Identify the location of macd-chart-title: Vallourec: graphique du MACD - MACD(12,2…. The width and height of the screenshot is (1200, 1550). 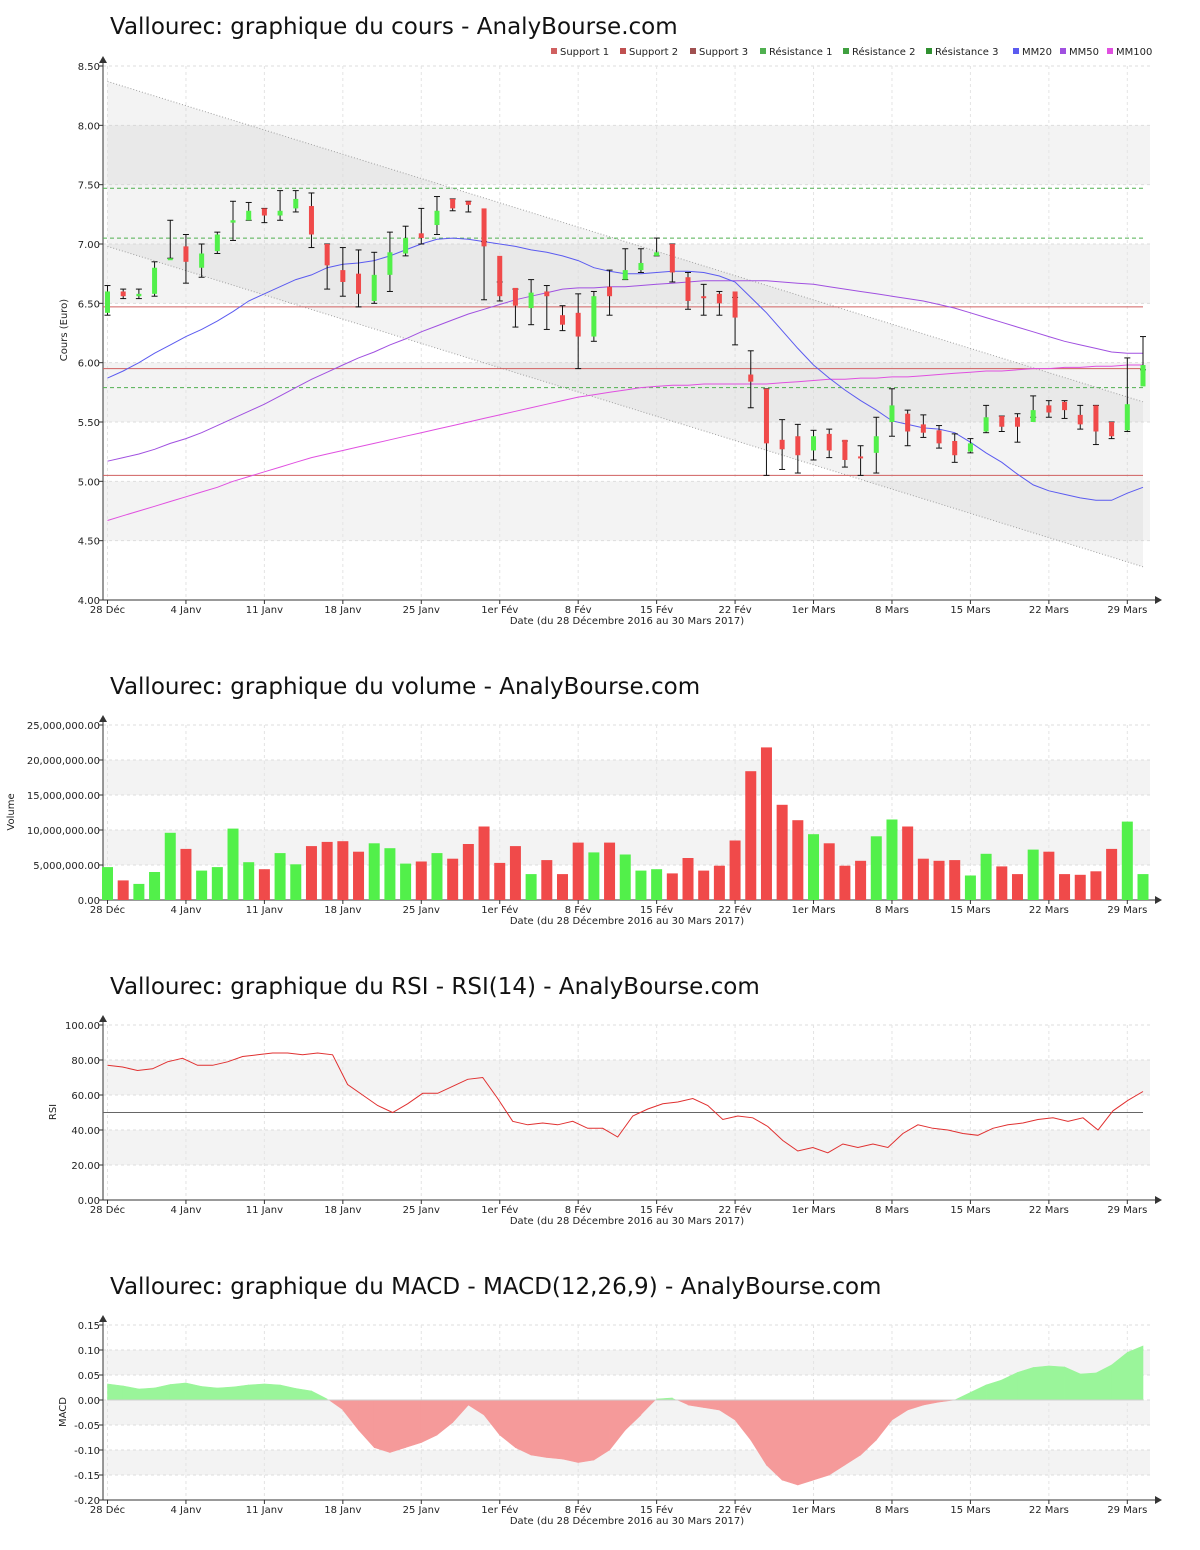
(495, 1287).